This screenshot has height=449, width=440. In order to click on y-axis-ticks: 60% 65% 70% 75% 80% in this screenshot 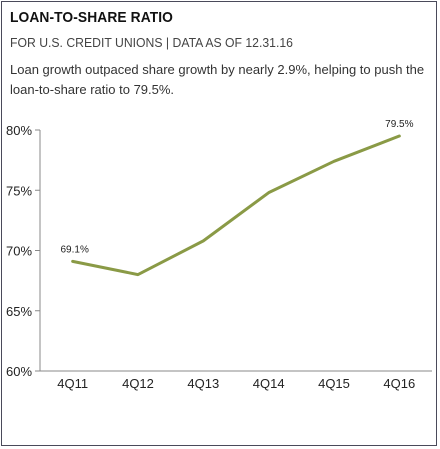, I will do `click(23, 251)`.